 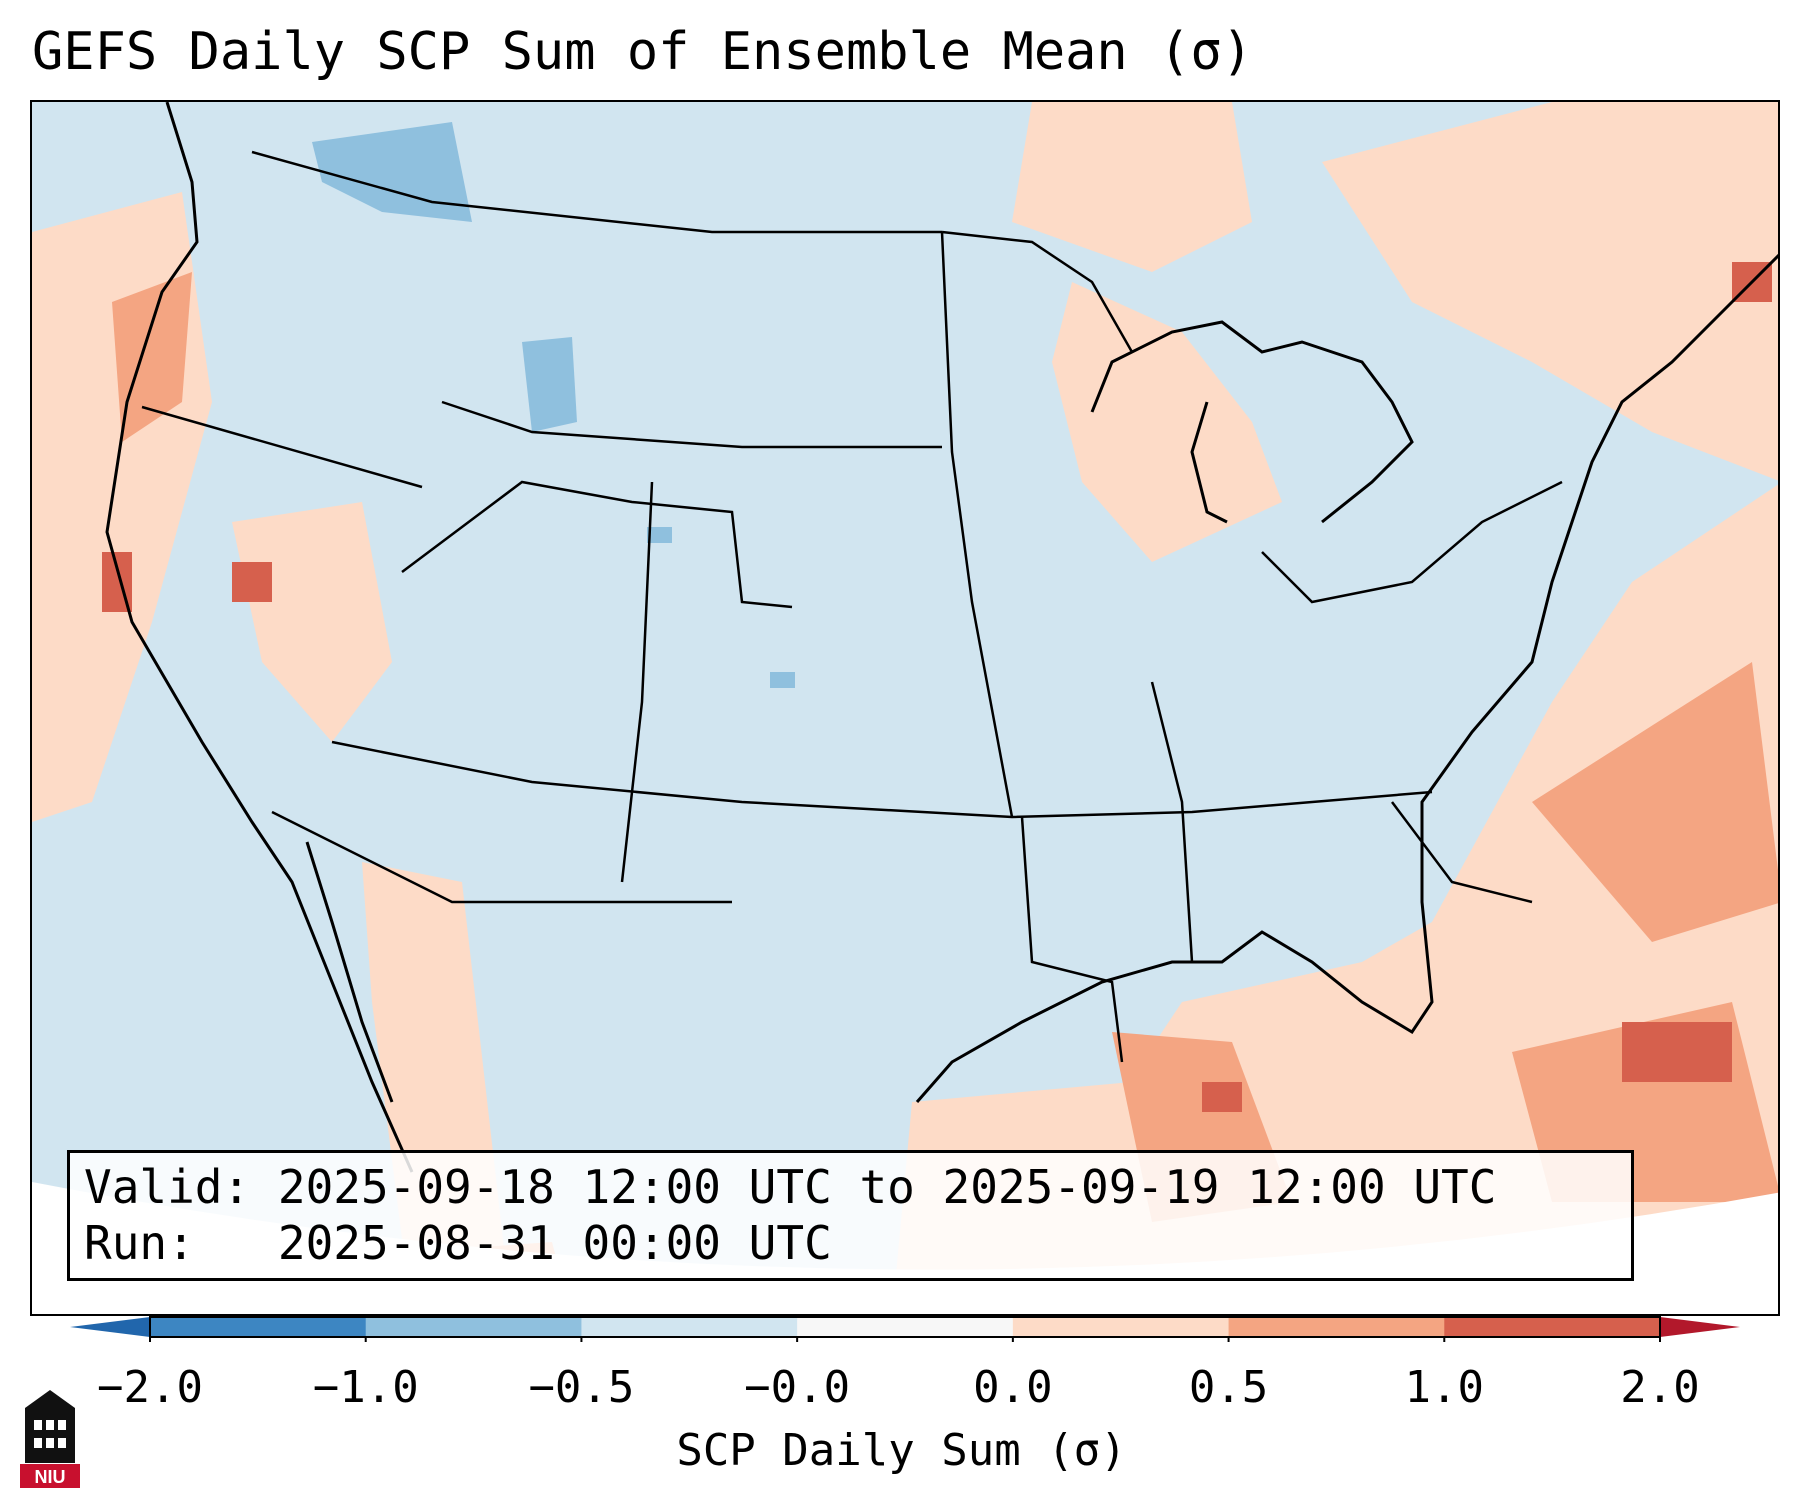 I want to click on nevada-max-anomaly, so click(x=252, y=582).